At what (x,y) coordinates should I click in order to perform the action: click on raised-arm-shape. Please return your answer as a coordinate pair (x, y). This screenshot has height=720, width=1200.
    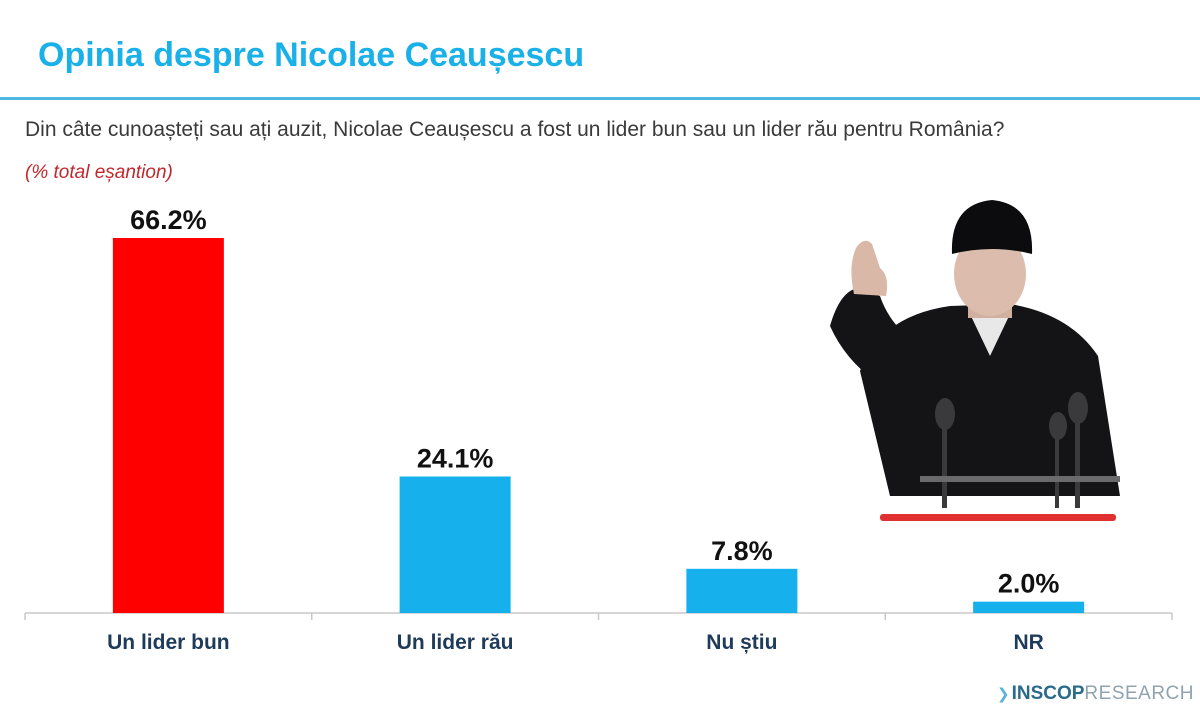
    Looking at the image, I should click on (875, 342).